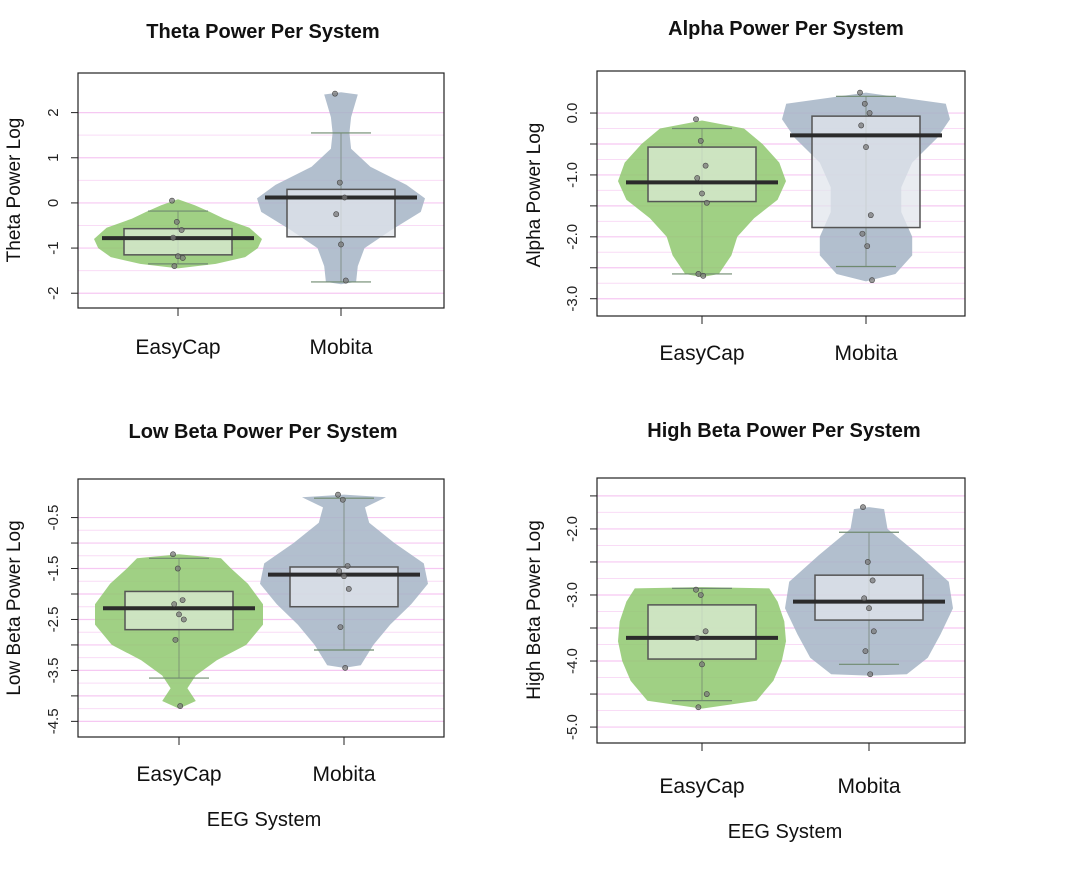  I want to click on y-tick-label: -4.5, so click(53, 721).